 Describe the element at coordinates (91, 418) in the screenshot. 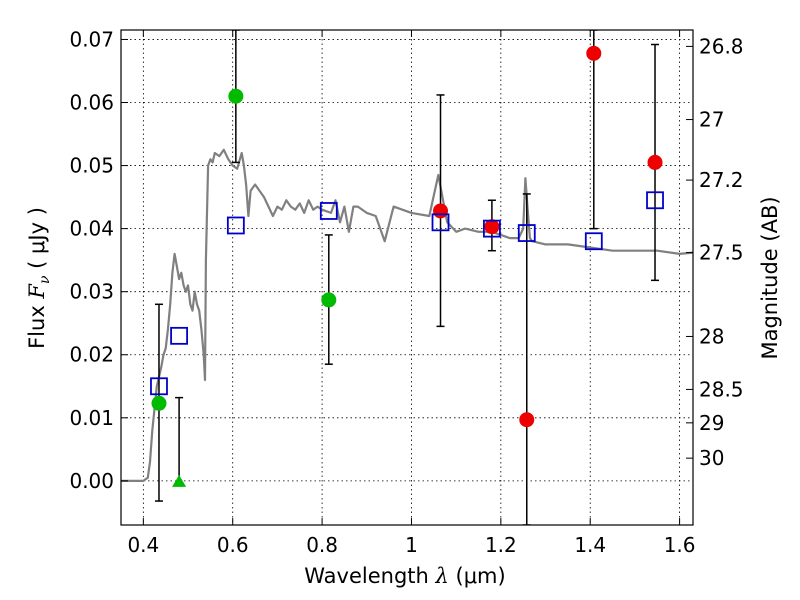

I see `y-tick-label: 0.01` at that location.